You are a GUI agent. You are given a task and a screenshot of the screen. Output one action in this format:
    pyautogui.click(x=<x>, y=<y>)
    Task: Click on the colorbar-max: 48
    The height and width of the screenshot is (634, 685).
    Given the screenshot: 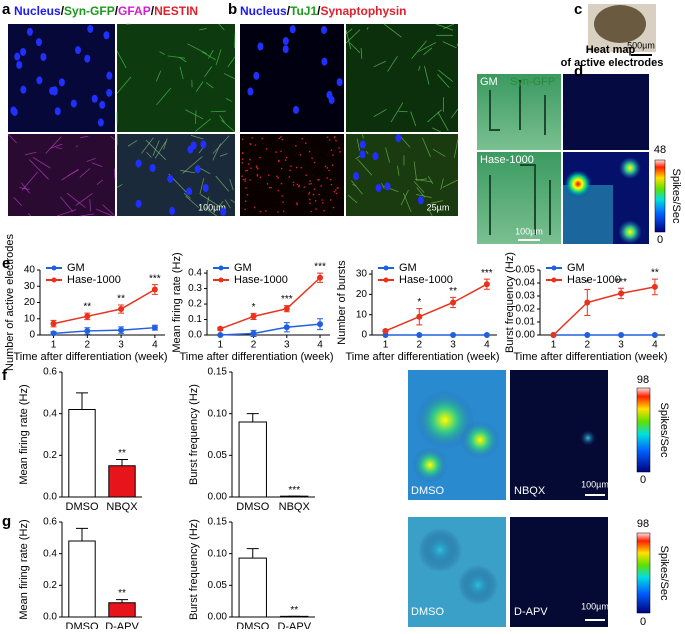 What is the action you would take?
    pyautogui.click(x=660, y=150)
    